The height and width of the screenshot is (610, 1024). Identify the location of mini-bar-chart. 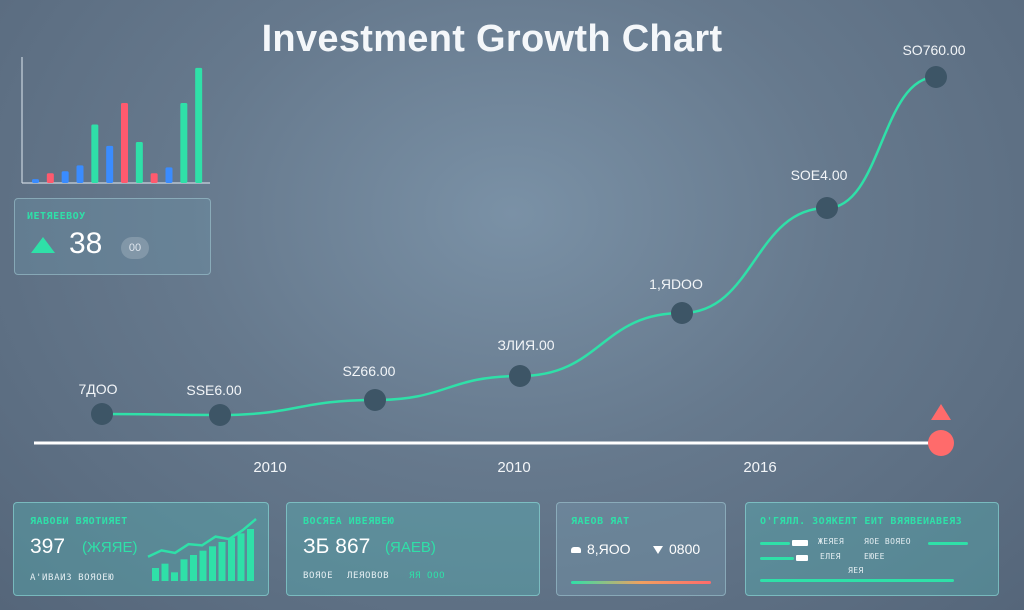
(115, 120).